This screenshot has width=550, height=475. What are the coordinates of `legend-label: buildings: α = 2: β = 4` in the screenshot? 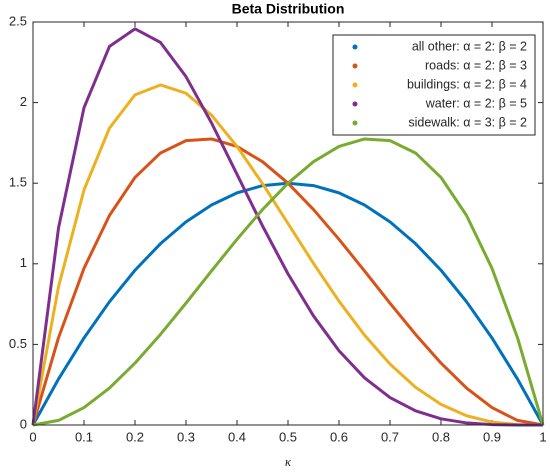 It's located at (467, 84).